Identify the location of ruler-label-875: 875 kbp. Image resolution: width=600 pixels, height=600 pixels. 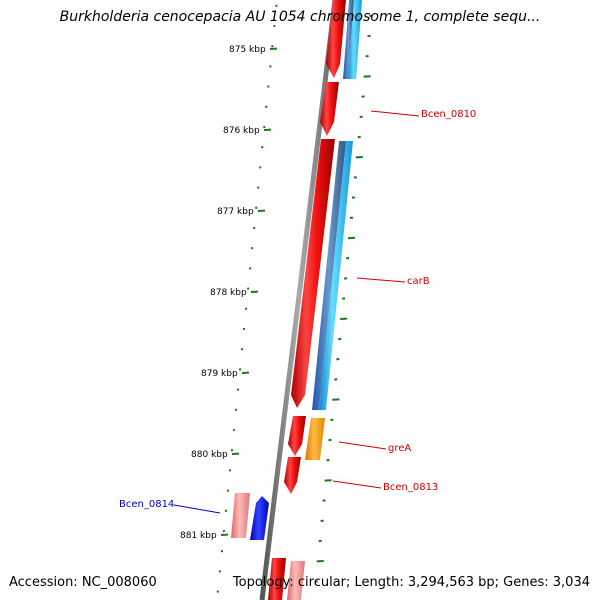
(247, 50).